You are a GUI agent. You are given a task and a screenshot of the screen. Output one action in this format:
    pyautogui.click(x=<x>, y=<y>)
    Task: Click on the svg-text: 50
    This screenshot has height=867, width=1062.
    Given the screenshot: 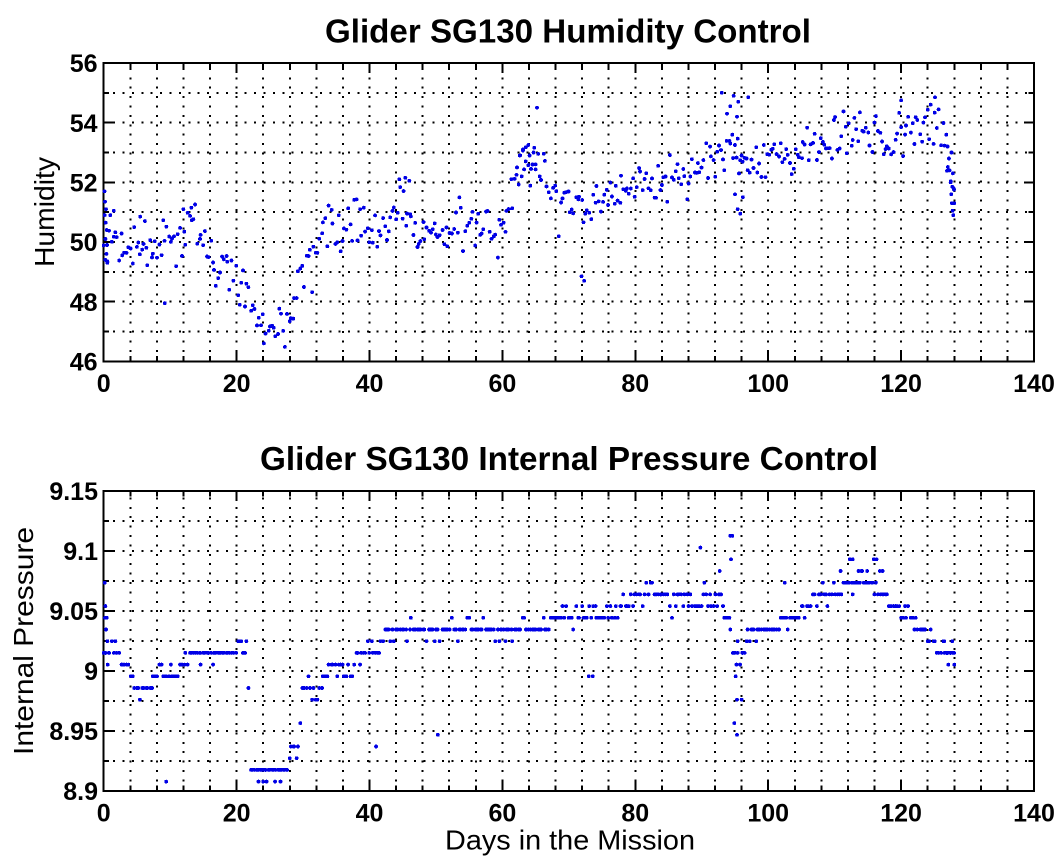 What is the action you would take?
    pyautogui.click(x=84, y=243)
    